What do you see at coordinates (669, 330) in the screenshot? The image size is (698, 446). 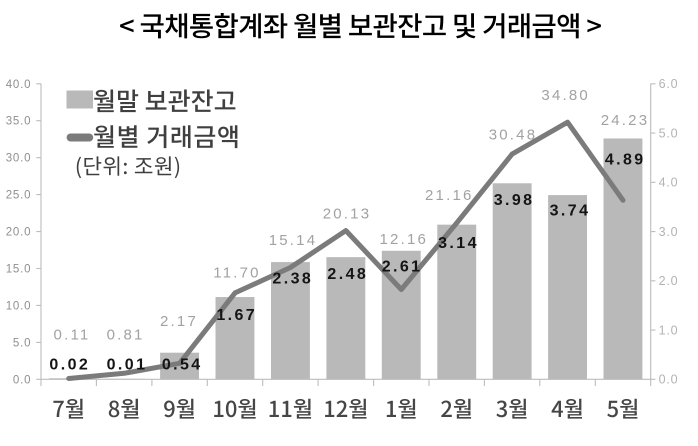 I see `svg-text: 1.0` at bounding box center [669, 330].